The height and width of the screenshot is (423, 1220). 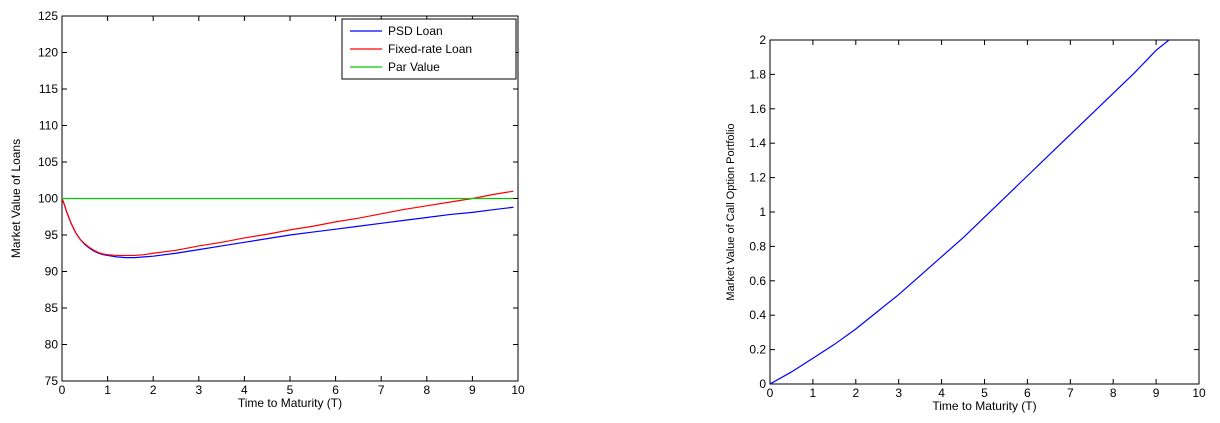 What do you see at coordinates (757, 109) in the screenshot?
I see `y-tick-label: 1.6` at bounding box center [757, 109].